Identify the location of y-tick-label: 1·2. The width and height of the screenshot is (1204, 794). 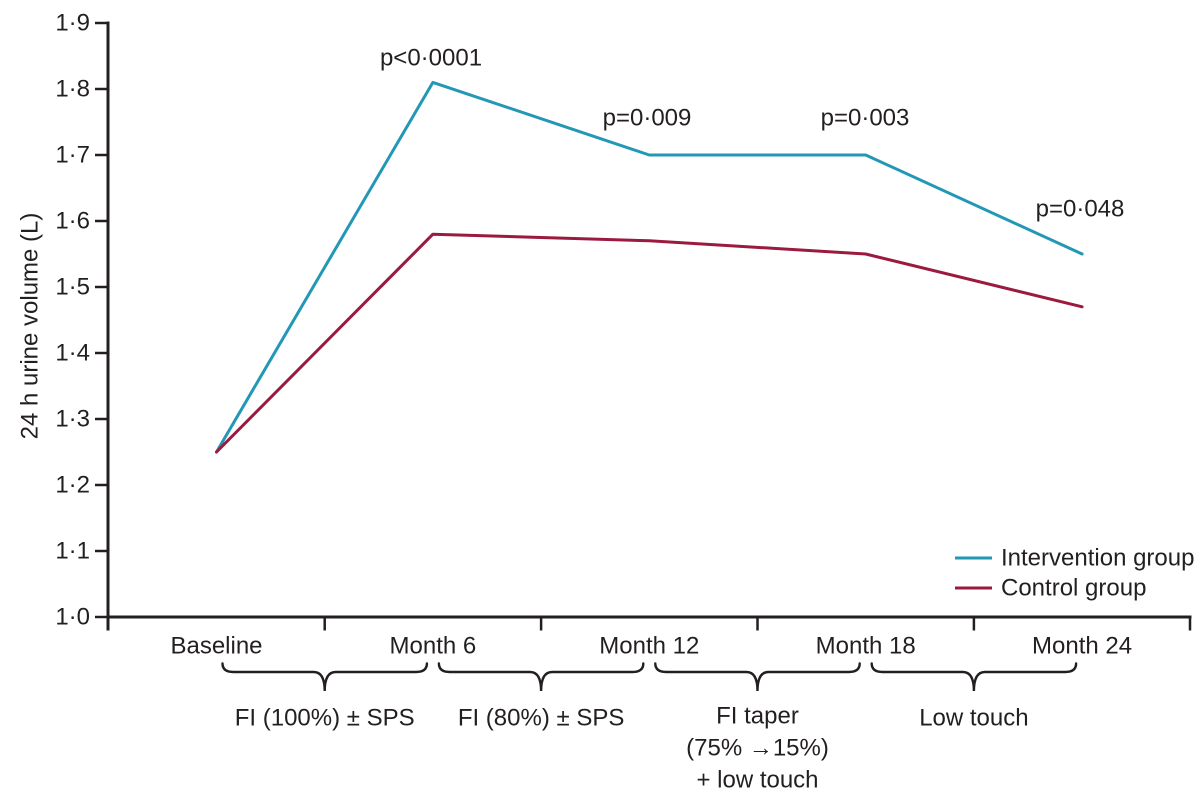
(72, 485).